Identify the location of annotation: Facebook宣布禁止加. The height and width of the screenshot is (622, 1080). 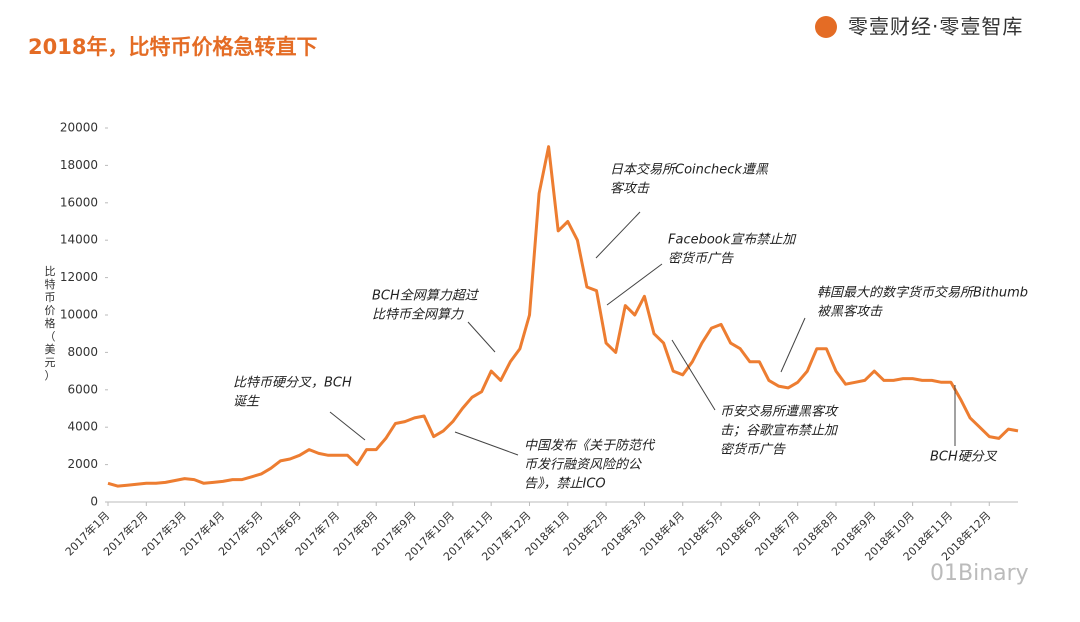
(732, 240).